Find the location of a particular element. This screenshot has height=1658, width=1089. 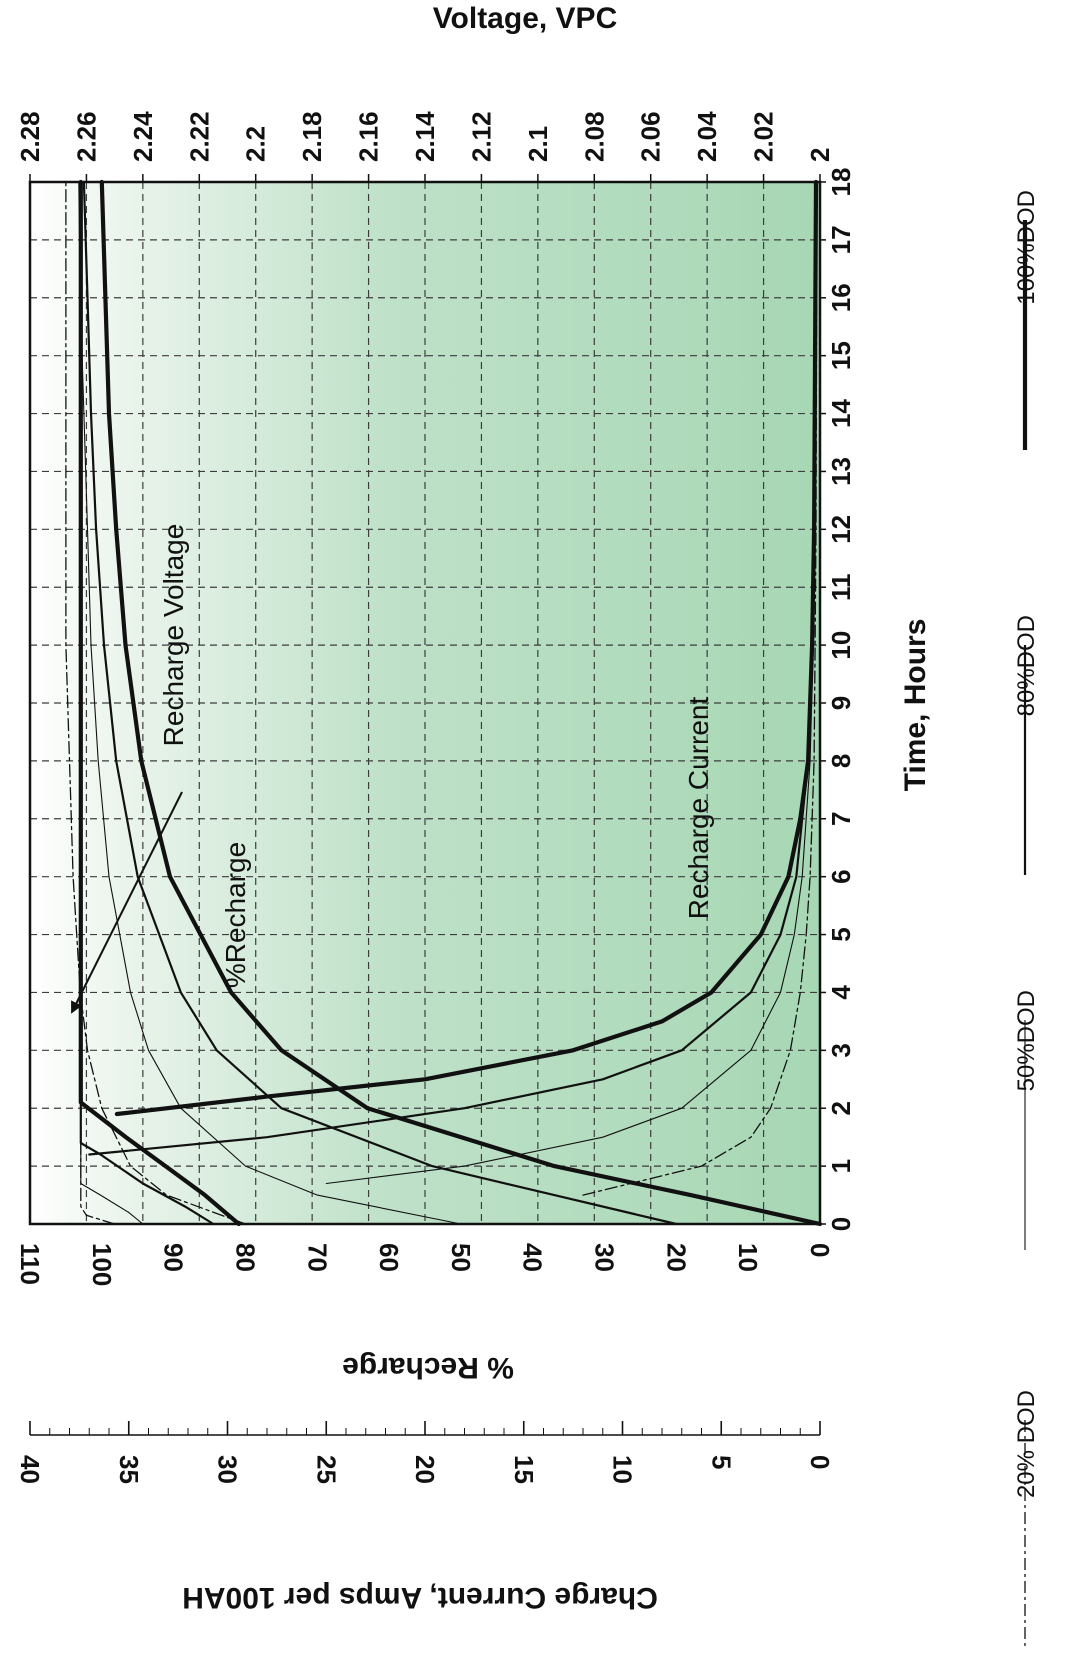

legend-label: 50%DOD is located at coordinates (1026, 1040).